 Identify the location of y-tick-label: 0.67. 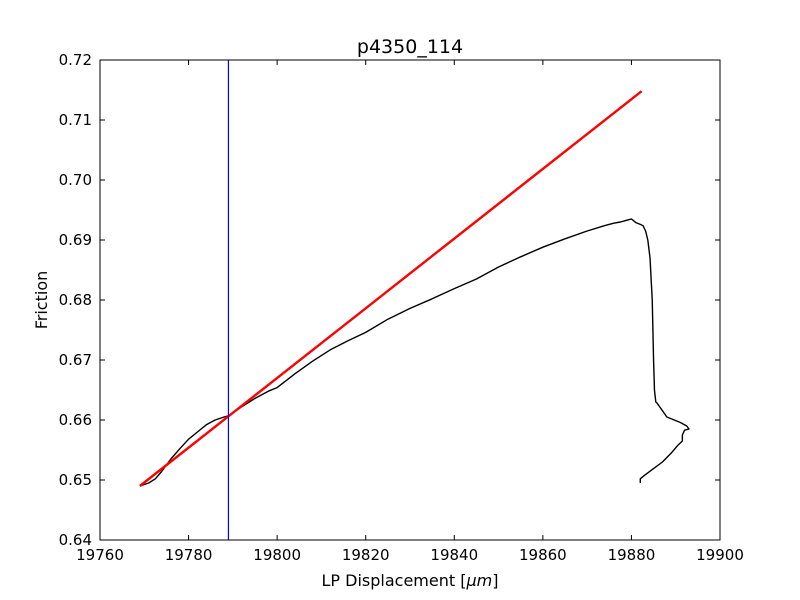
(75, 360).